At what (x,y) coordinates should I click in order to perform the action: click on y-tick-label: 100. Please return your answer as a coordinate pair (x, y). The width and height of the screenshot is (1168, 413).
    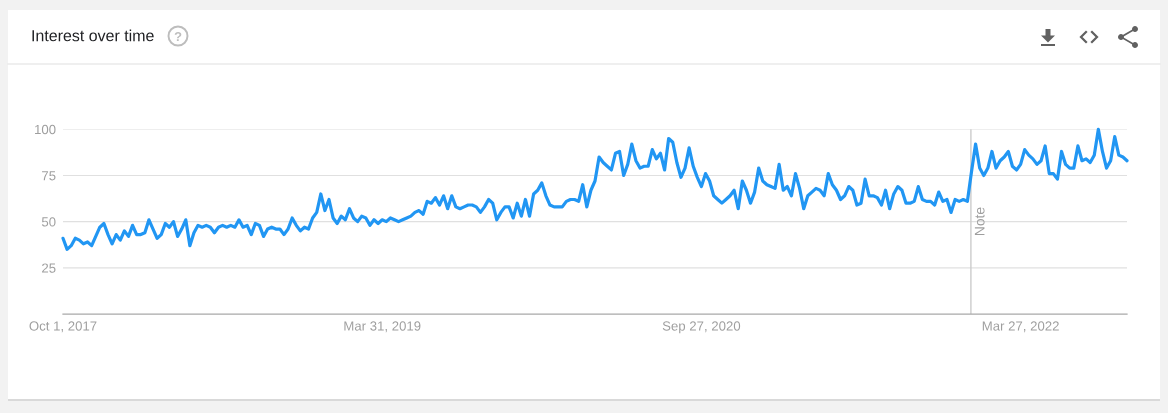
    Looking at the image, I should click on (45, 129).